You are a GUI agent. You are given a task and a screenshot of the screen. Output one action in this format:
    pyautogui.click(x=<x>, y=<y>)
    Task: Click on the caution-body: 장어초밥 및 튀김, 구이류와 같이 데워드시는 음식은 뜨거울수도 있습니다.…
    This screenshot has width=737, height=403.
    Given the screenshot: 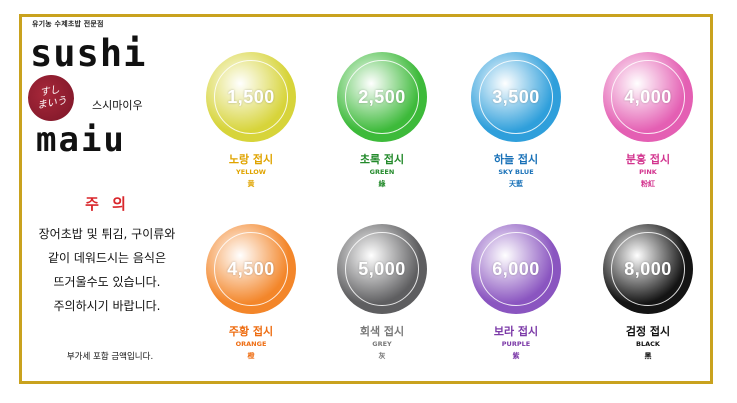 What is the action you would take?
    pyautogui.click(x=107, y=270)
    